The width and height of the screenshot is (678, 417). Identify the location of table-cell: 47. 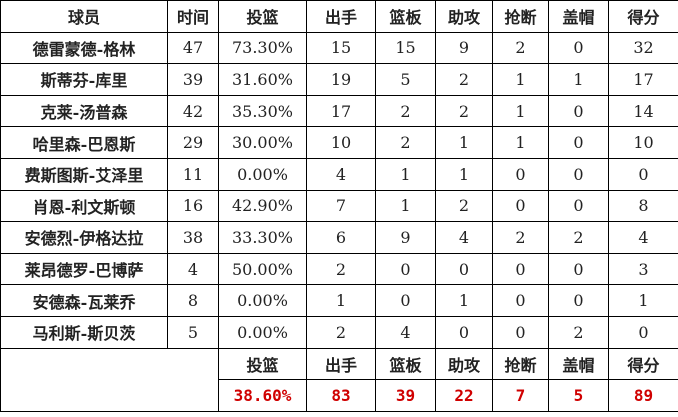
(193, 48).